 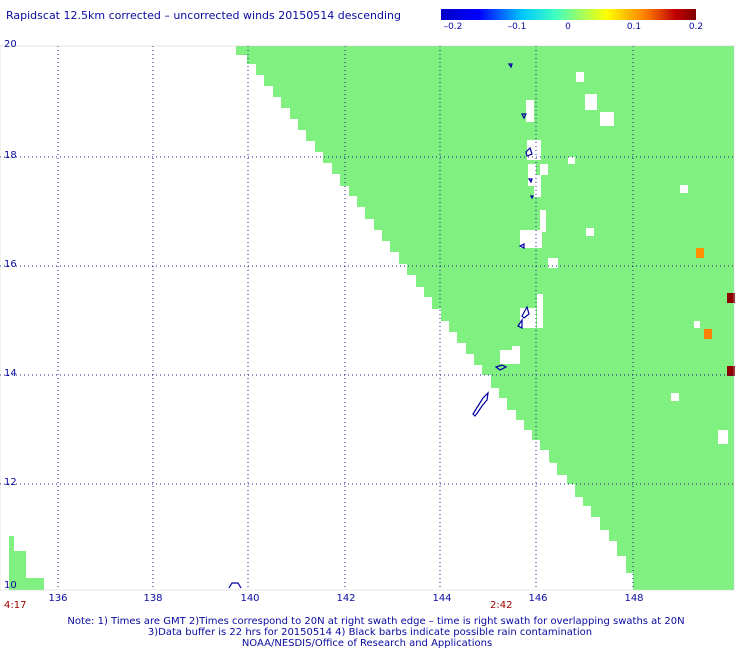 I want to click on pagan-outline, so click(x=529, y=151).